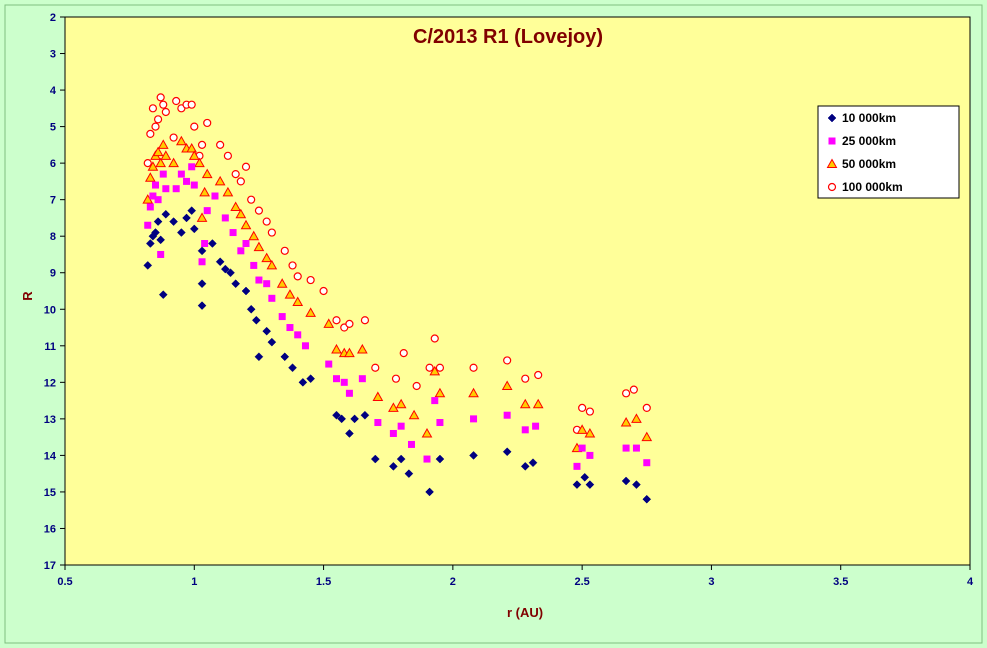 The image size is (987, 648). What do you see at coordinates (53, 128) in the screenshot?
I see `y-tick-label: 5` at bounding box center [53, 128].